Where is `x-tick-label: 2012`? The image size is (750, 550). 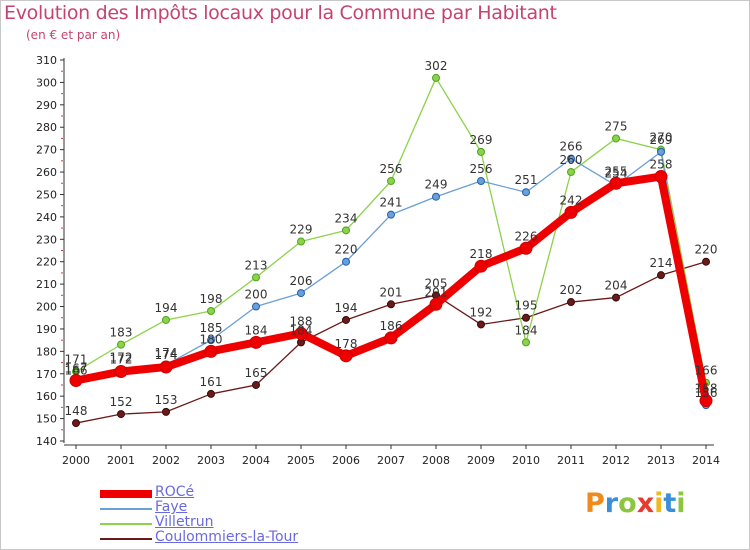 x-tick-label: 2012 is located at coordinates (616, 460).